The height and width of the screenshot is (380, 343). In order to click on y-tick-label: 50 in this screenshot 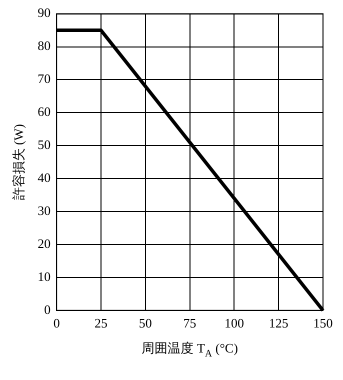, I will do `click(44, 144)`.